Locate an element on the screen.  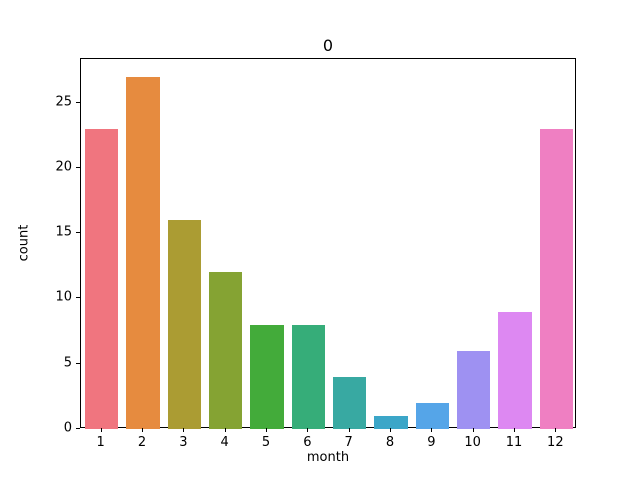
x-axis-label: month is located at coordinates (328, 457).